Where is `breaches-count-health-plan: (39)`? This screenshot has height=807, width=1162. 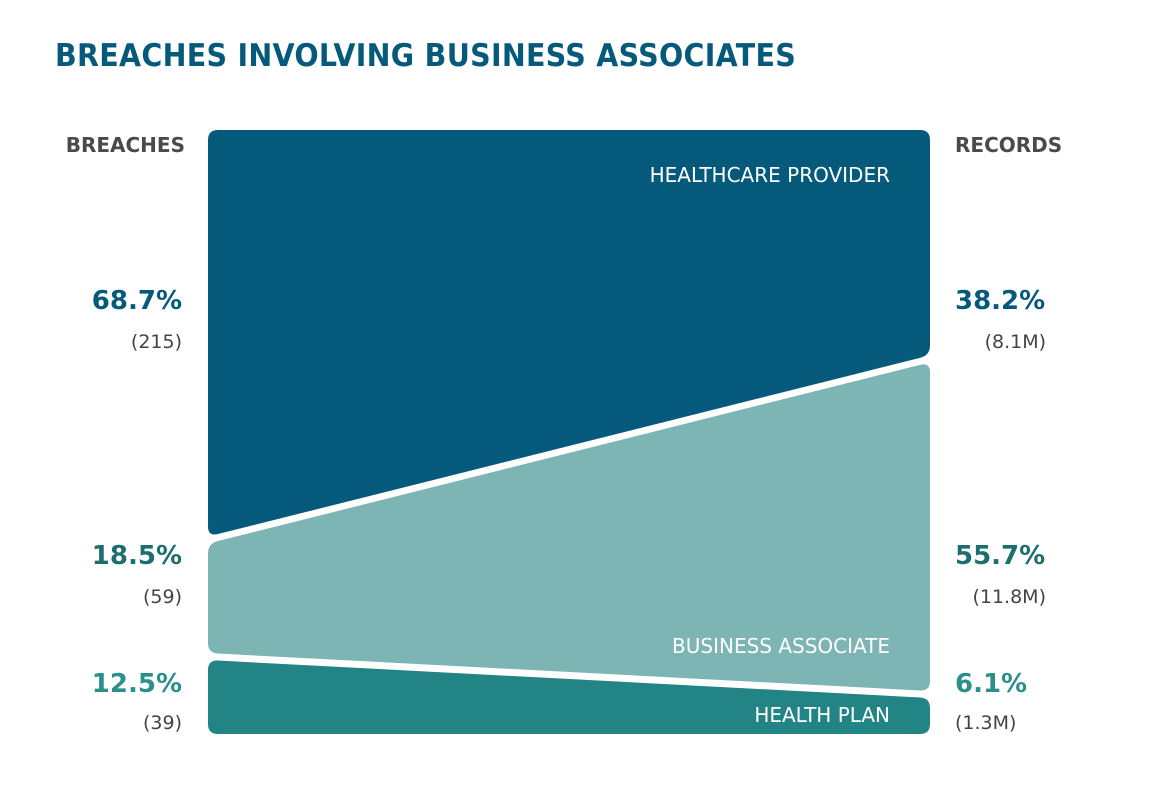 breaches-count-health-plan: (39) is located at coordinates (162, 723).